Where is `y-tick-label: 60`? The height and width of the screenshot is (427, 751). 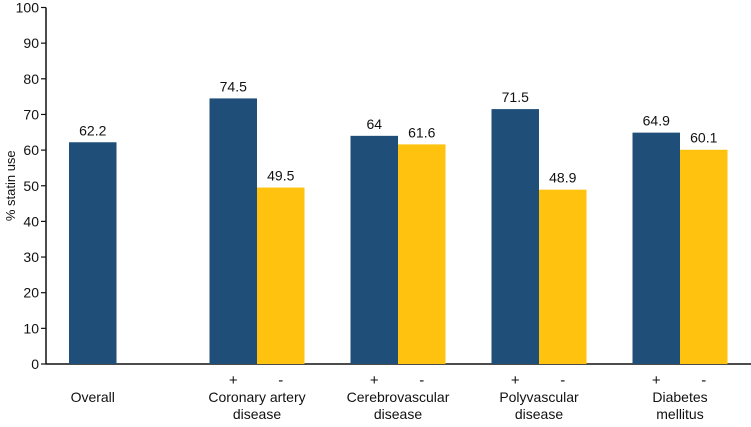 y-tick-label: 60 is located at coordinates (31, 150).